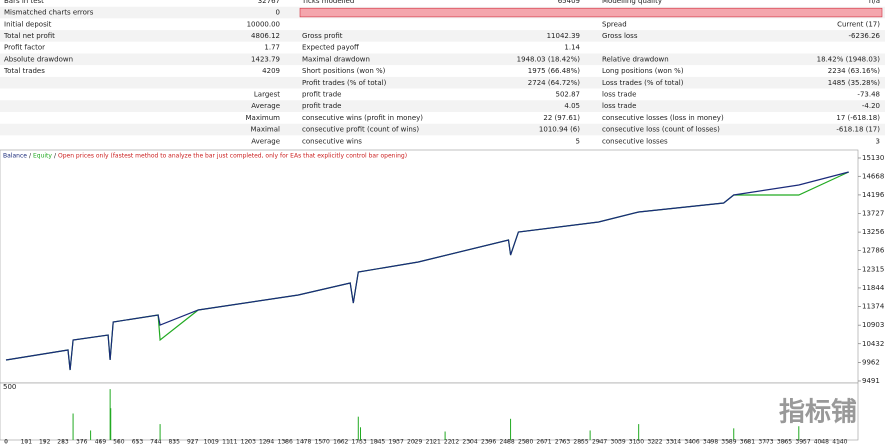 The image size is (885, 445). What do you see at coordinates (874, 2) in the screenshot?
I see `stat-value: n/a` at bounding box center [874, 2].